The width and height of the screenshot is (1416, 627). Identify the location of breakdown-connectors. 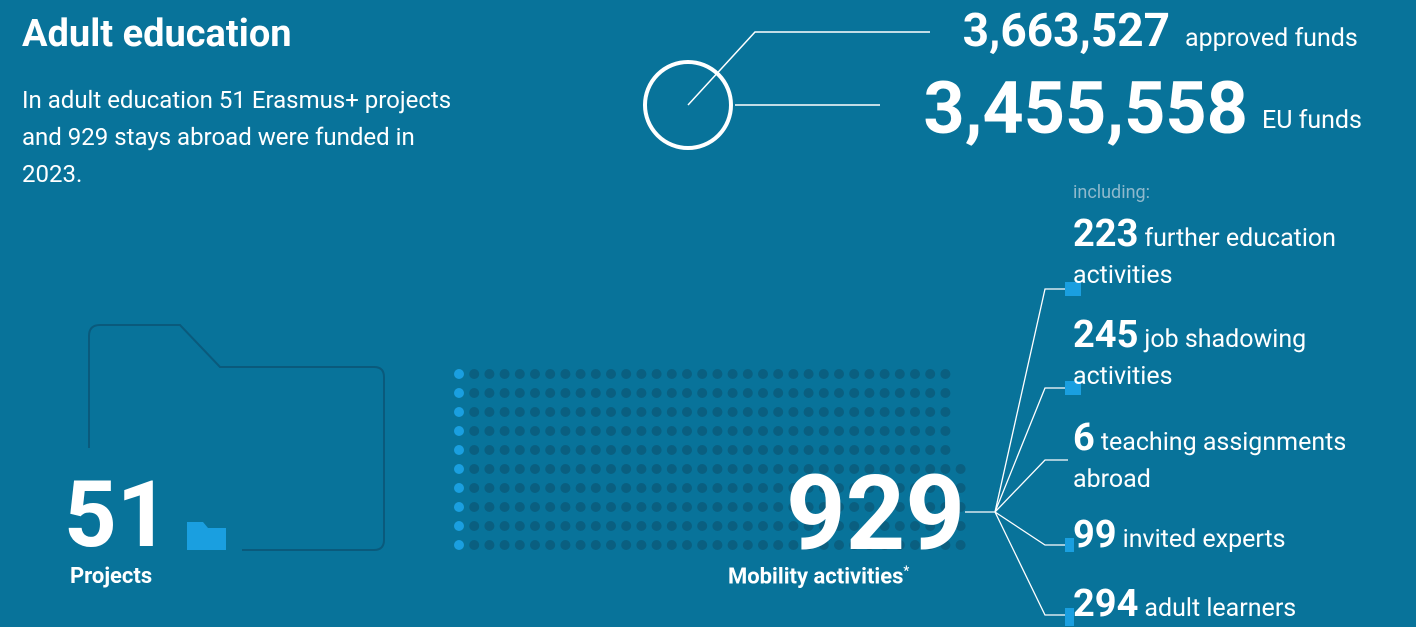
(1016, 452).